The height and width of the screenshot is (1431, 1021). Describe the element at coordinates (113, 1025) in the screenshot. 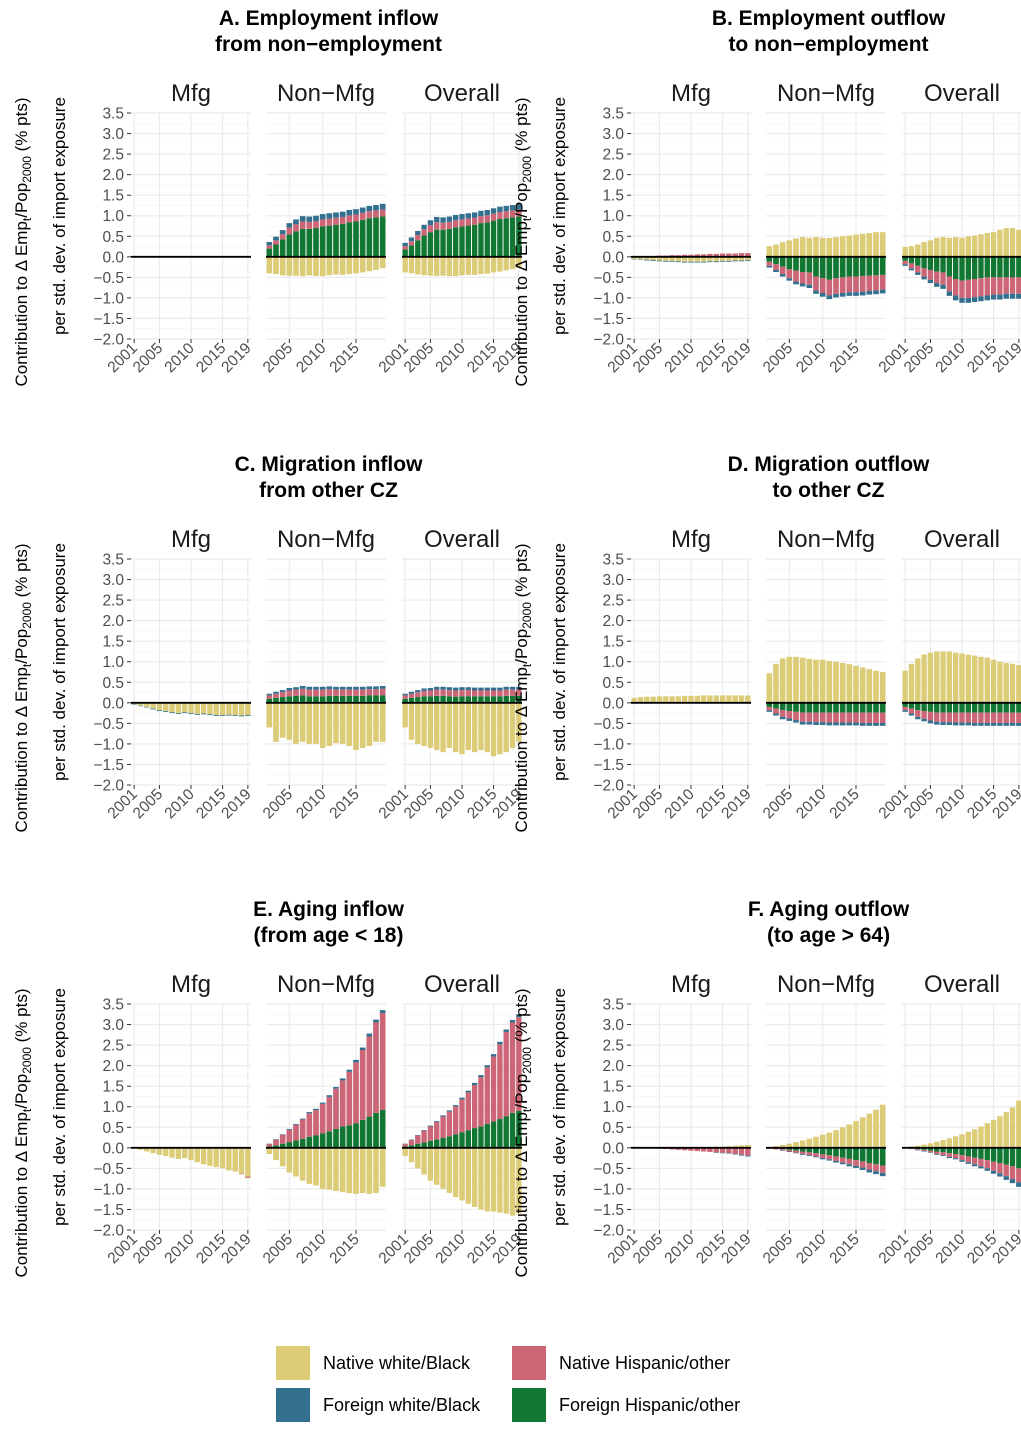

I see `y-tick-label: 3.0` at that location.